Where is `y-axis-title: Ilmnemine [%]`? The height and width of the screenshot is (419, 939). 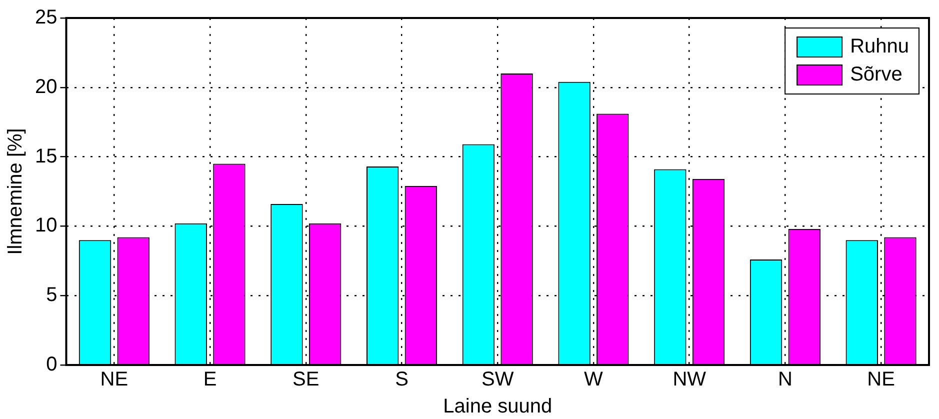 y-axis-title: Ilmnemine [%] is located at coordinates (15, 191).